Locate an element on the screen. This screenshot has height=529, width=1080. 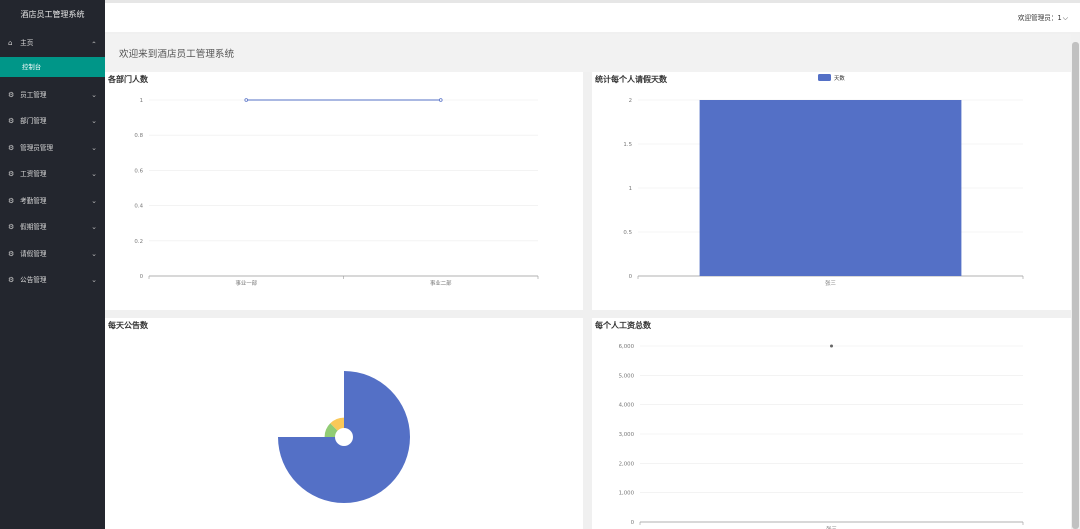
sidebar-item-salary: ⚙ 工资管理 ⌄ is located at coordinates (52, 174).